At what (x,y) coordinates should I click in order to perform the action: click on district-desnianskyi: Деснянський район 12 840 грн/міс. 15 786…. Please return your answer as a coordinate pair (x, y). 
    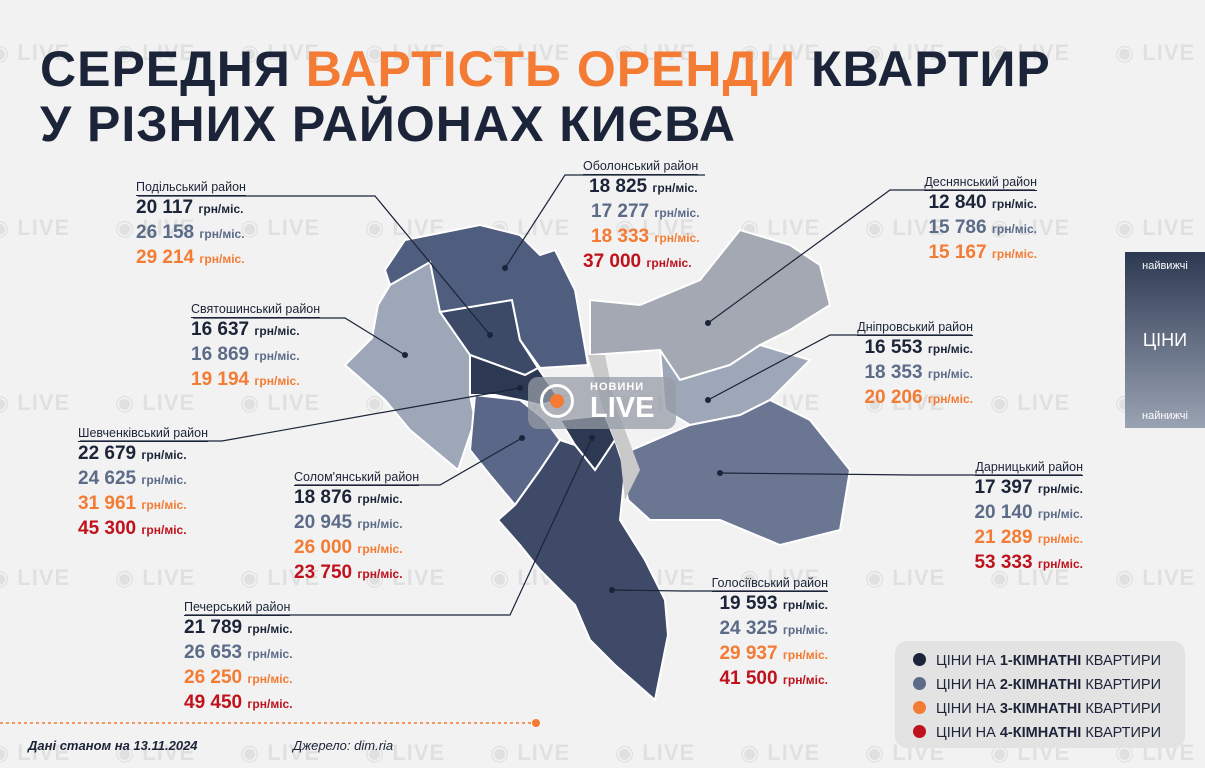
    Looking at the image, I should click on (958, 220).